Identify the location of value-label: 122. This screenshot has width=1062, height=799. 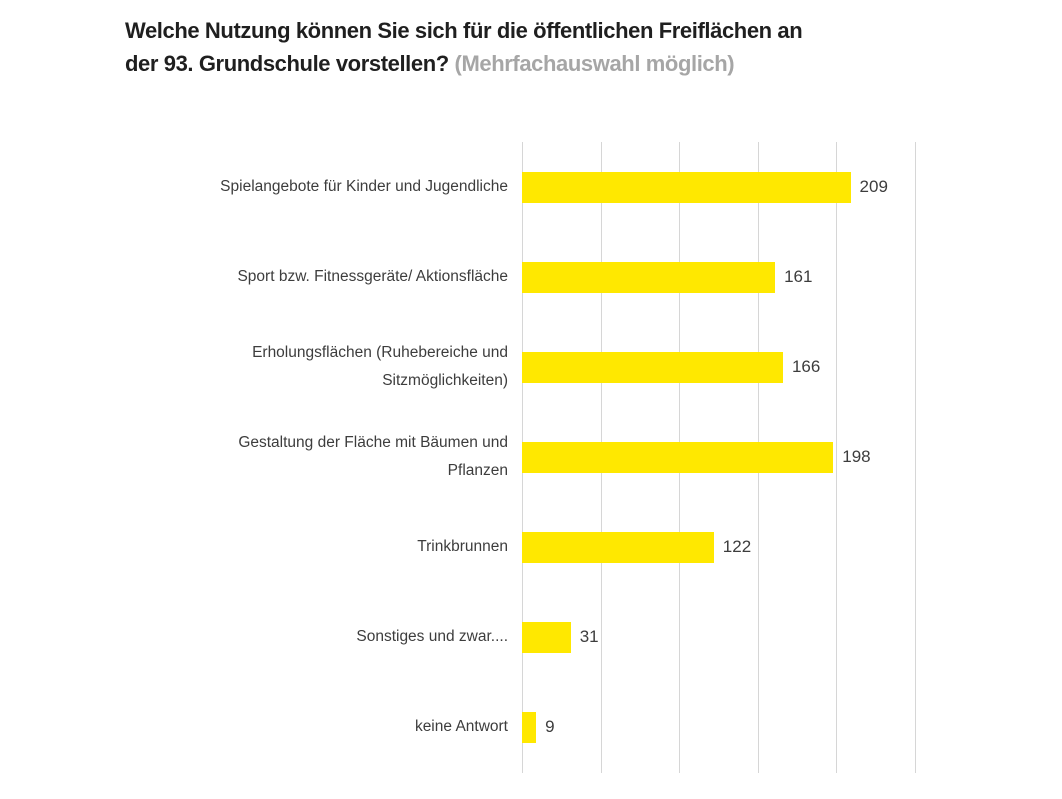
(737, 546).